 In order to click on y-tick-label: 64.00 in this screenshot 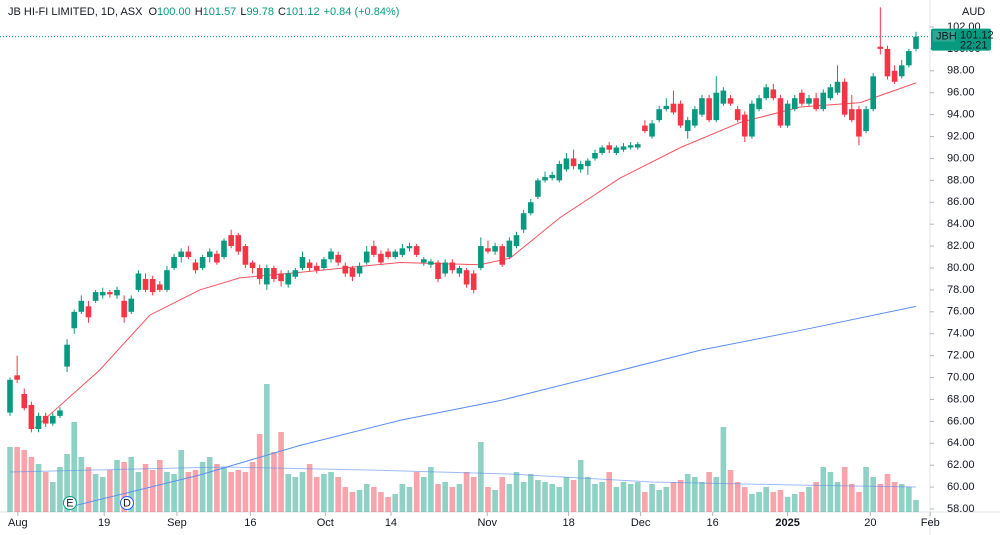, I will do `click(961, 443)`.